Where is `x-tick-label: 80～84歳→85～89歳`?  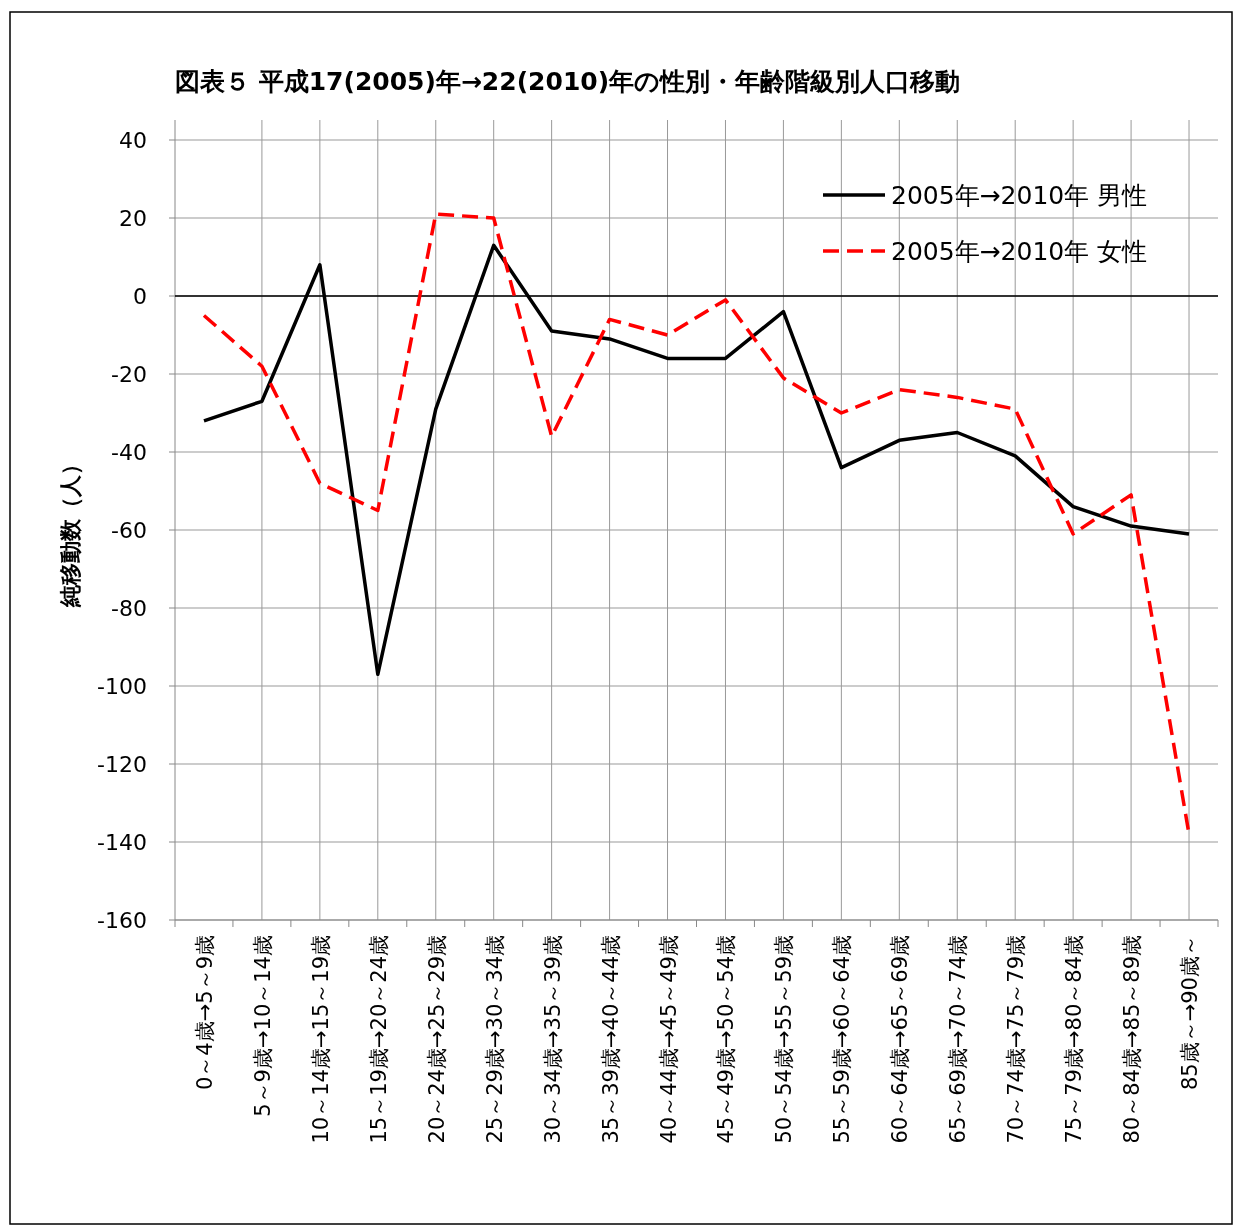 x-tick-label: 80～84歳→85～89歳 is located at coordinates (1132, 1039).